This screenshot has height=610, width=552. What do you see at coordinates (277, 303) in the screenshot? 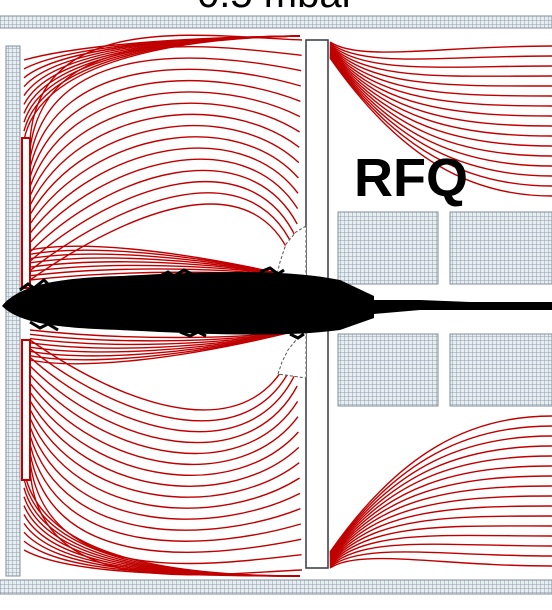
I see `ion-beam` at bounding box center [277, 303].